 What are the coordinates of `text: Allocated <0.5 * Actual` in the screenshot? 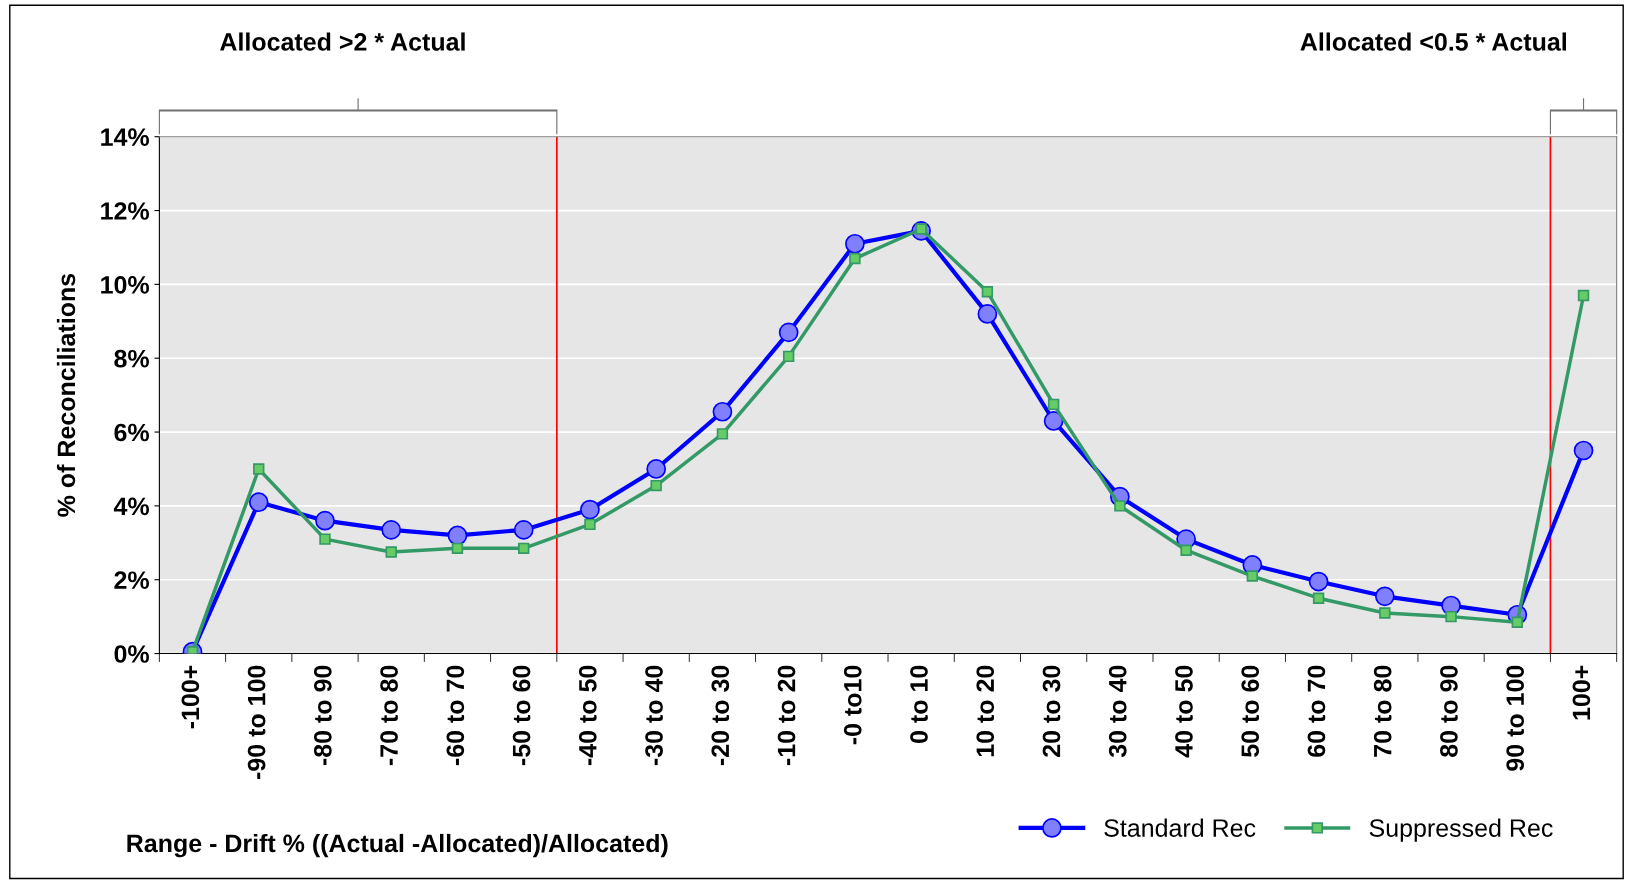 It's located at (1433, 41).